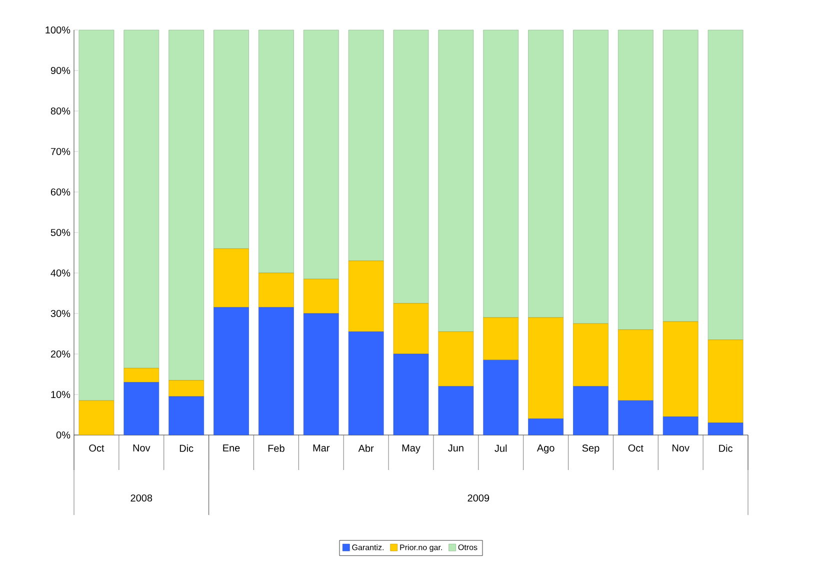  What do you see at coordinates (60, 354) in the screenshot?
I see `y-tick-label: 20%` at bounding box center [60, 354].